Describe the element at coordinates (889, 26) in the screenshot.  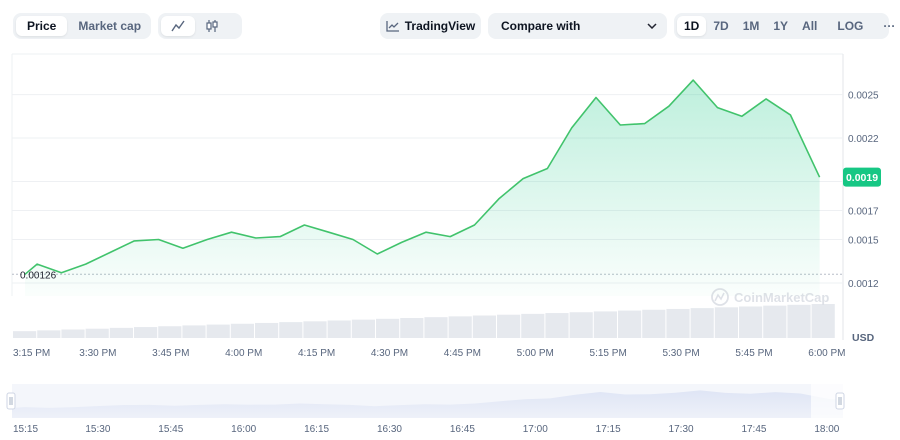
I see `more-options-button: ···` at that location.